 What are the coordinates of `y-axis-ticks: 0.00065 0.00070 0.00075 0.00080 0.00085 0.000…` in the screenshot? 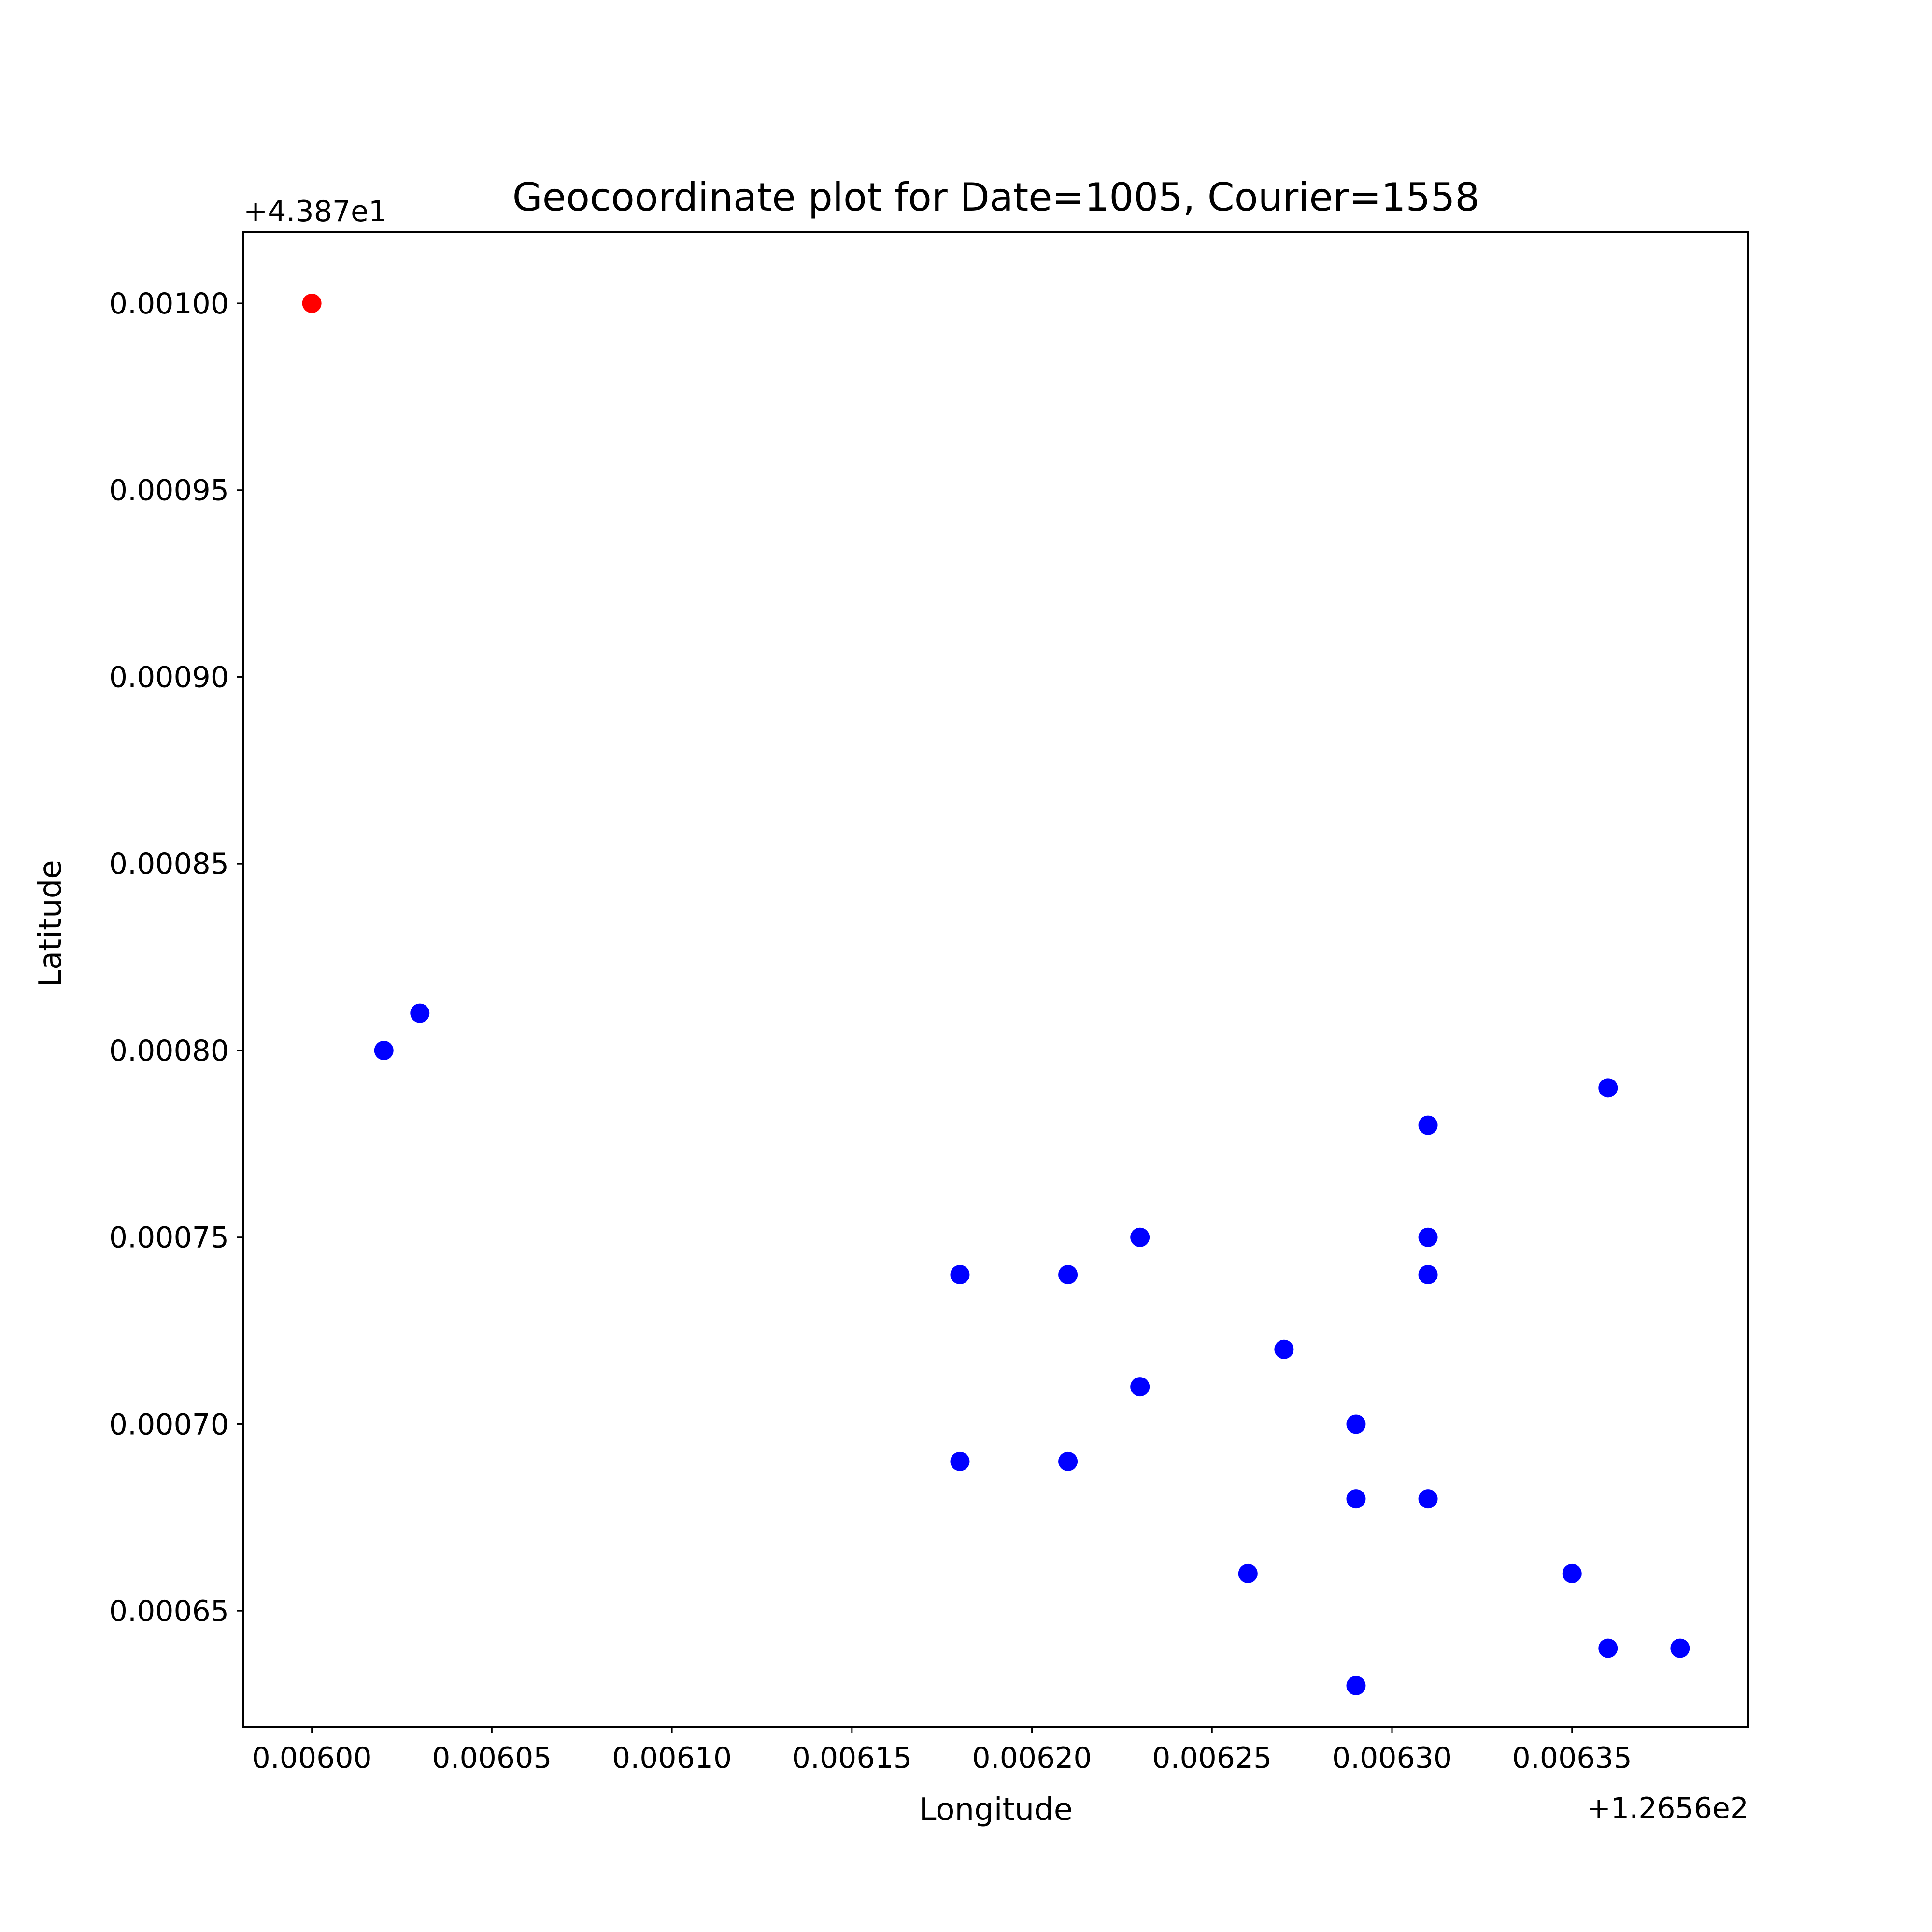 It's located at (176, 957).